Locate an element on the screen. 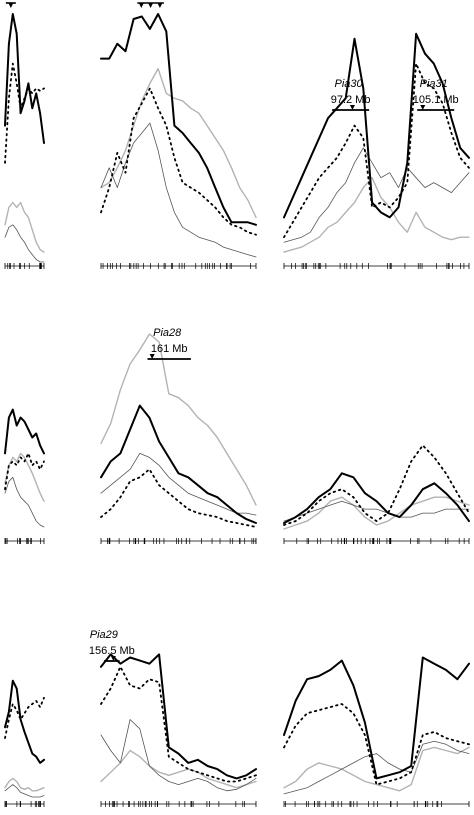 This screenshot has width=474, height=815. qtl-position-label: 161 Mb is located at coordinates (169, 349).